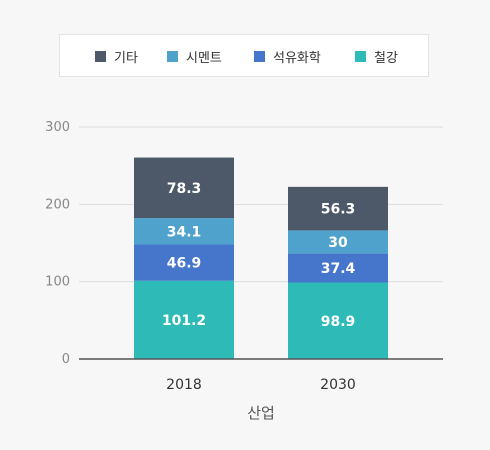 The width and height of the screenshot is (490, 450). What do you see at coordinates (100, 56) in the screenshot?
I see `legend-swatch-etc` at bounding box center [100, 56].